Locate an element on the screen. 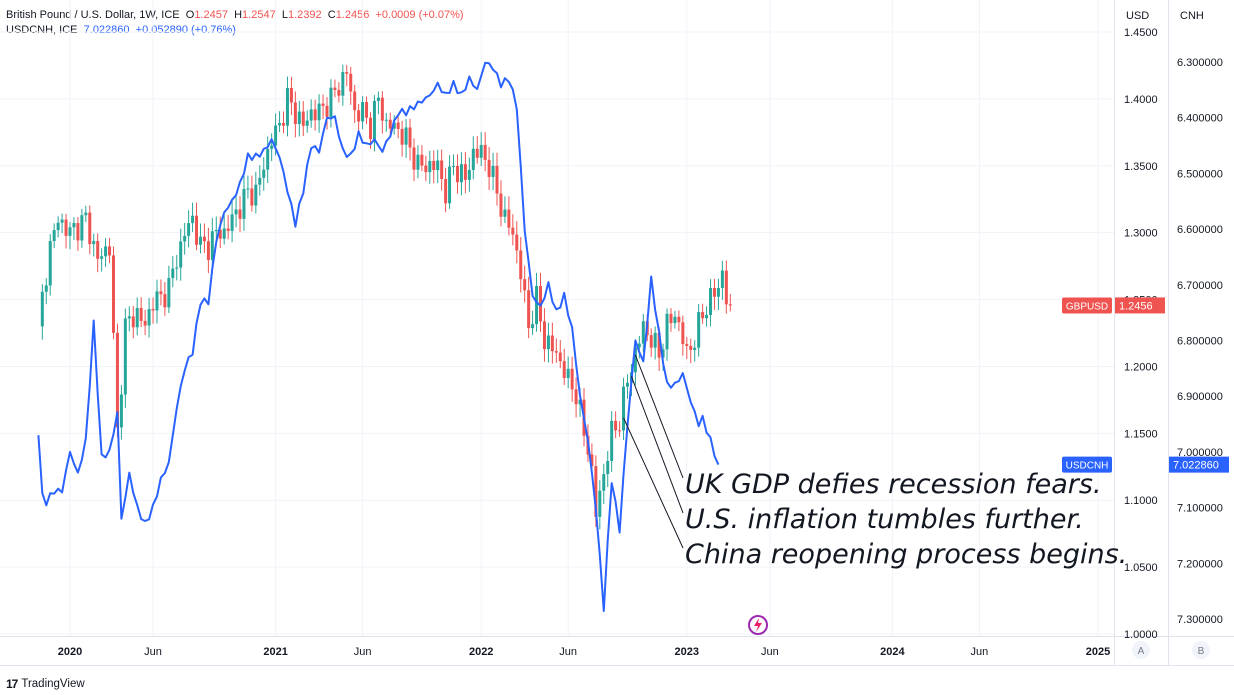  usdcnh-price-marker: USDCNH 7.022860 is located at coordinates (1145, 464).